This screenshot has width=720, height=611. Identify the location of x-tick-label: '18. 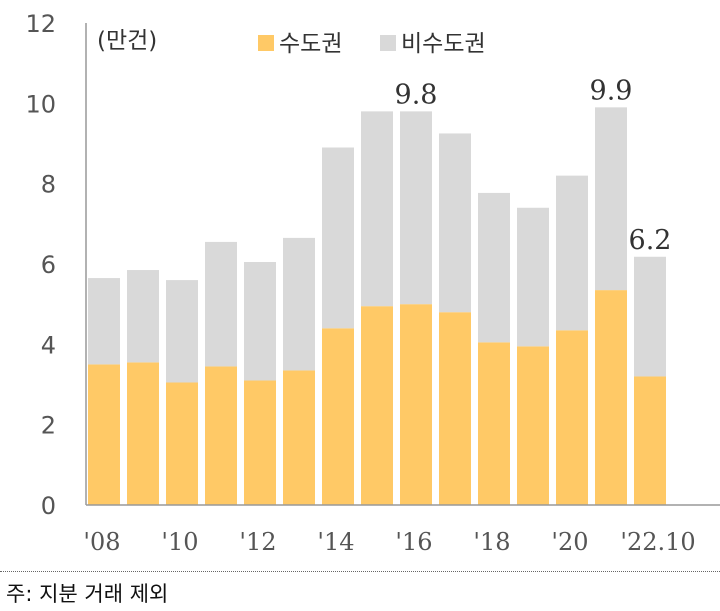
(491, 542).